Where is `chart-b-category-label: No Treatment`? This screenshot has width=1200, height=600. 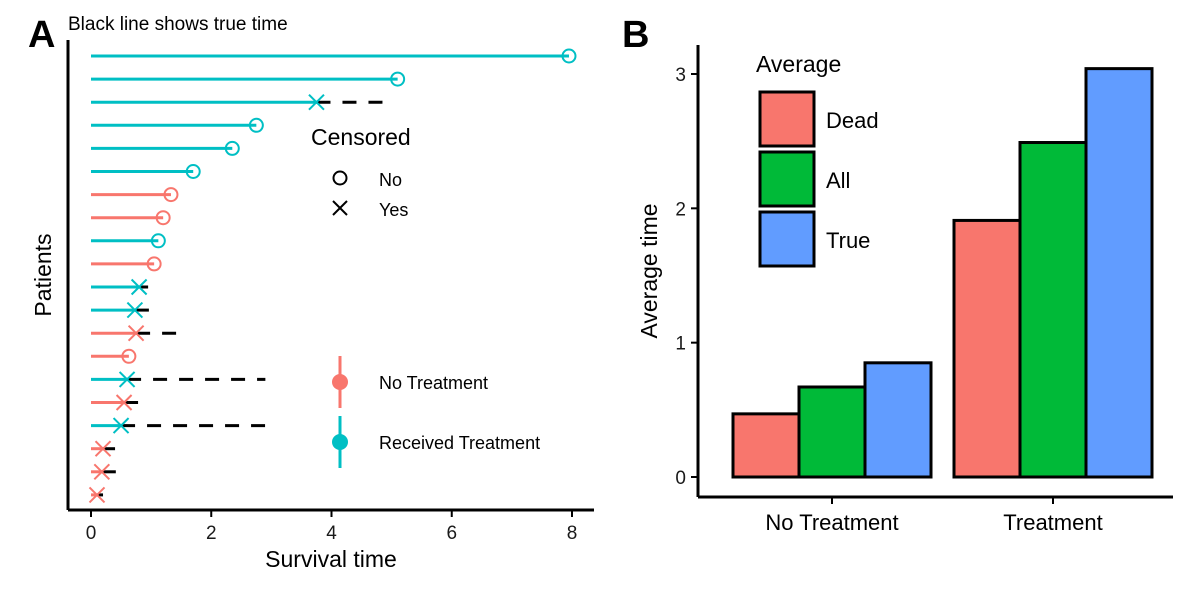 chart-b-category-label: No Treatment is located at coordinates (831, 522).